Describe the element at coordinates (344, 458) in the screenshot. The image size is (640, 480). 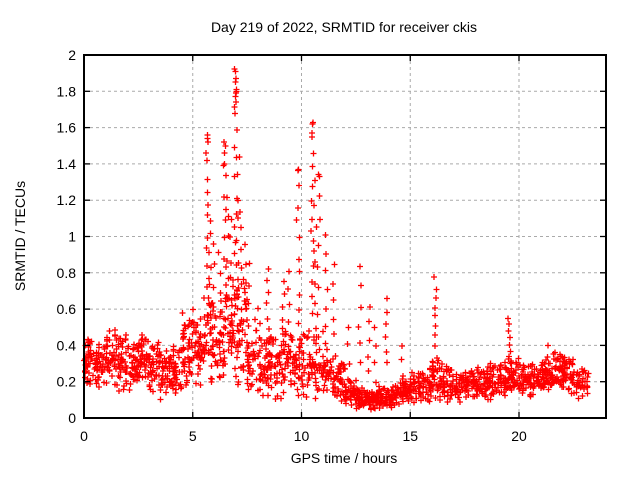
I see `x-axis-label: GPS time / hours` at that location.